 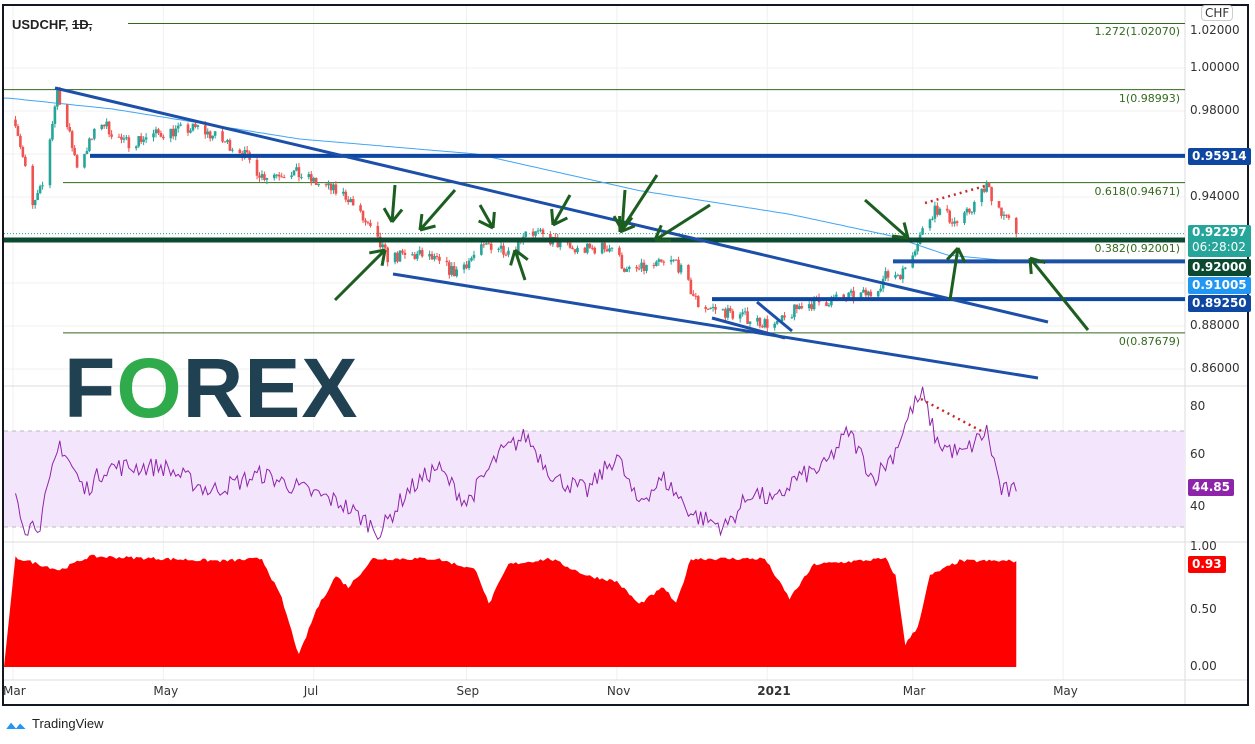 What do you see at coordinates (14, 691) in the screenshot?
I see `time-tick: Mar` at bounding box center [14, 691].